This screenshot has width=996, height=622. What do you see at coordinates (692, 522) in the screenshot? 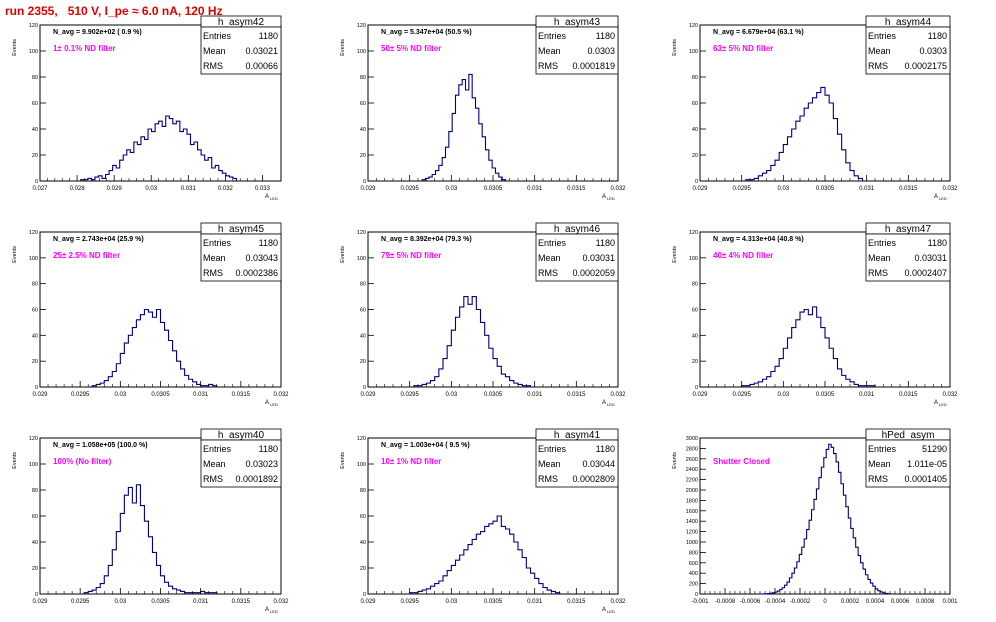
I see `y-tick-label: 1400` at bounding box center [692, 522].